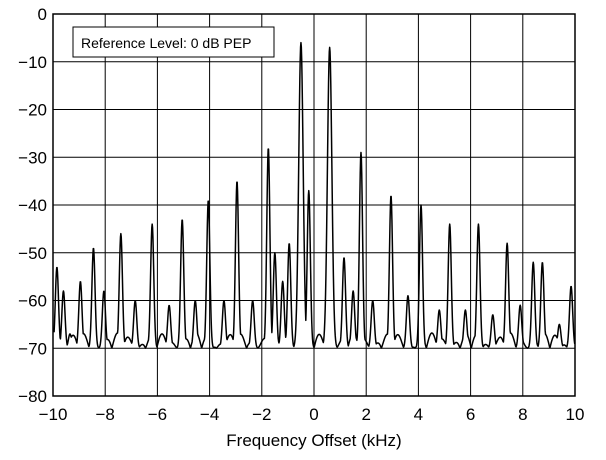  What do you see at coordinates (32, 253) in the screenshot?
I see `y-tick-label: −50` at bounding box center [32, 253].